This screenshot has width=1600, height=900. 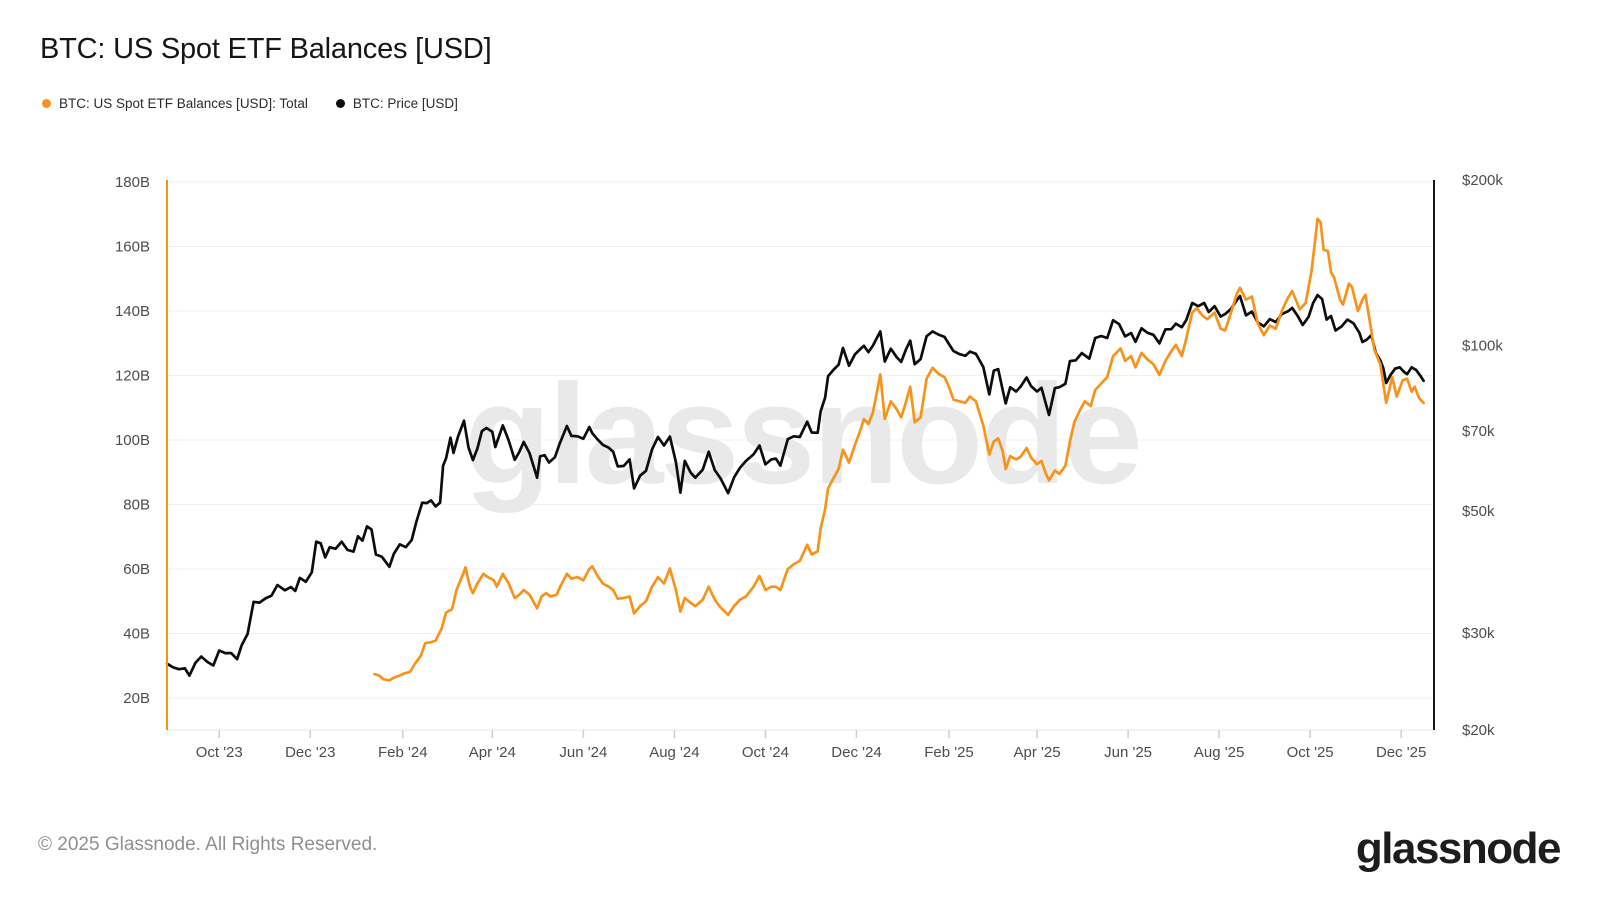 What do you see at coordinates (310, 752) in the screenshot?
I see `svg-text: Dec '23` at bounding box center [310, 752].